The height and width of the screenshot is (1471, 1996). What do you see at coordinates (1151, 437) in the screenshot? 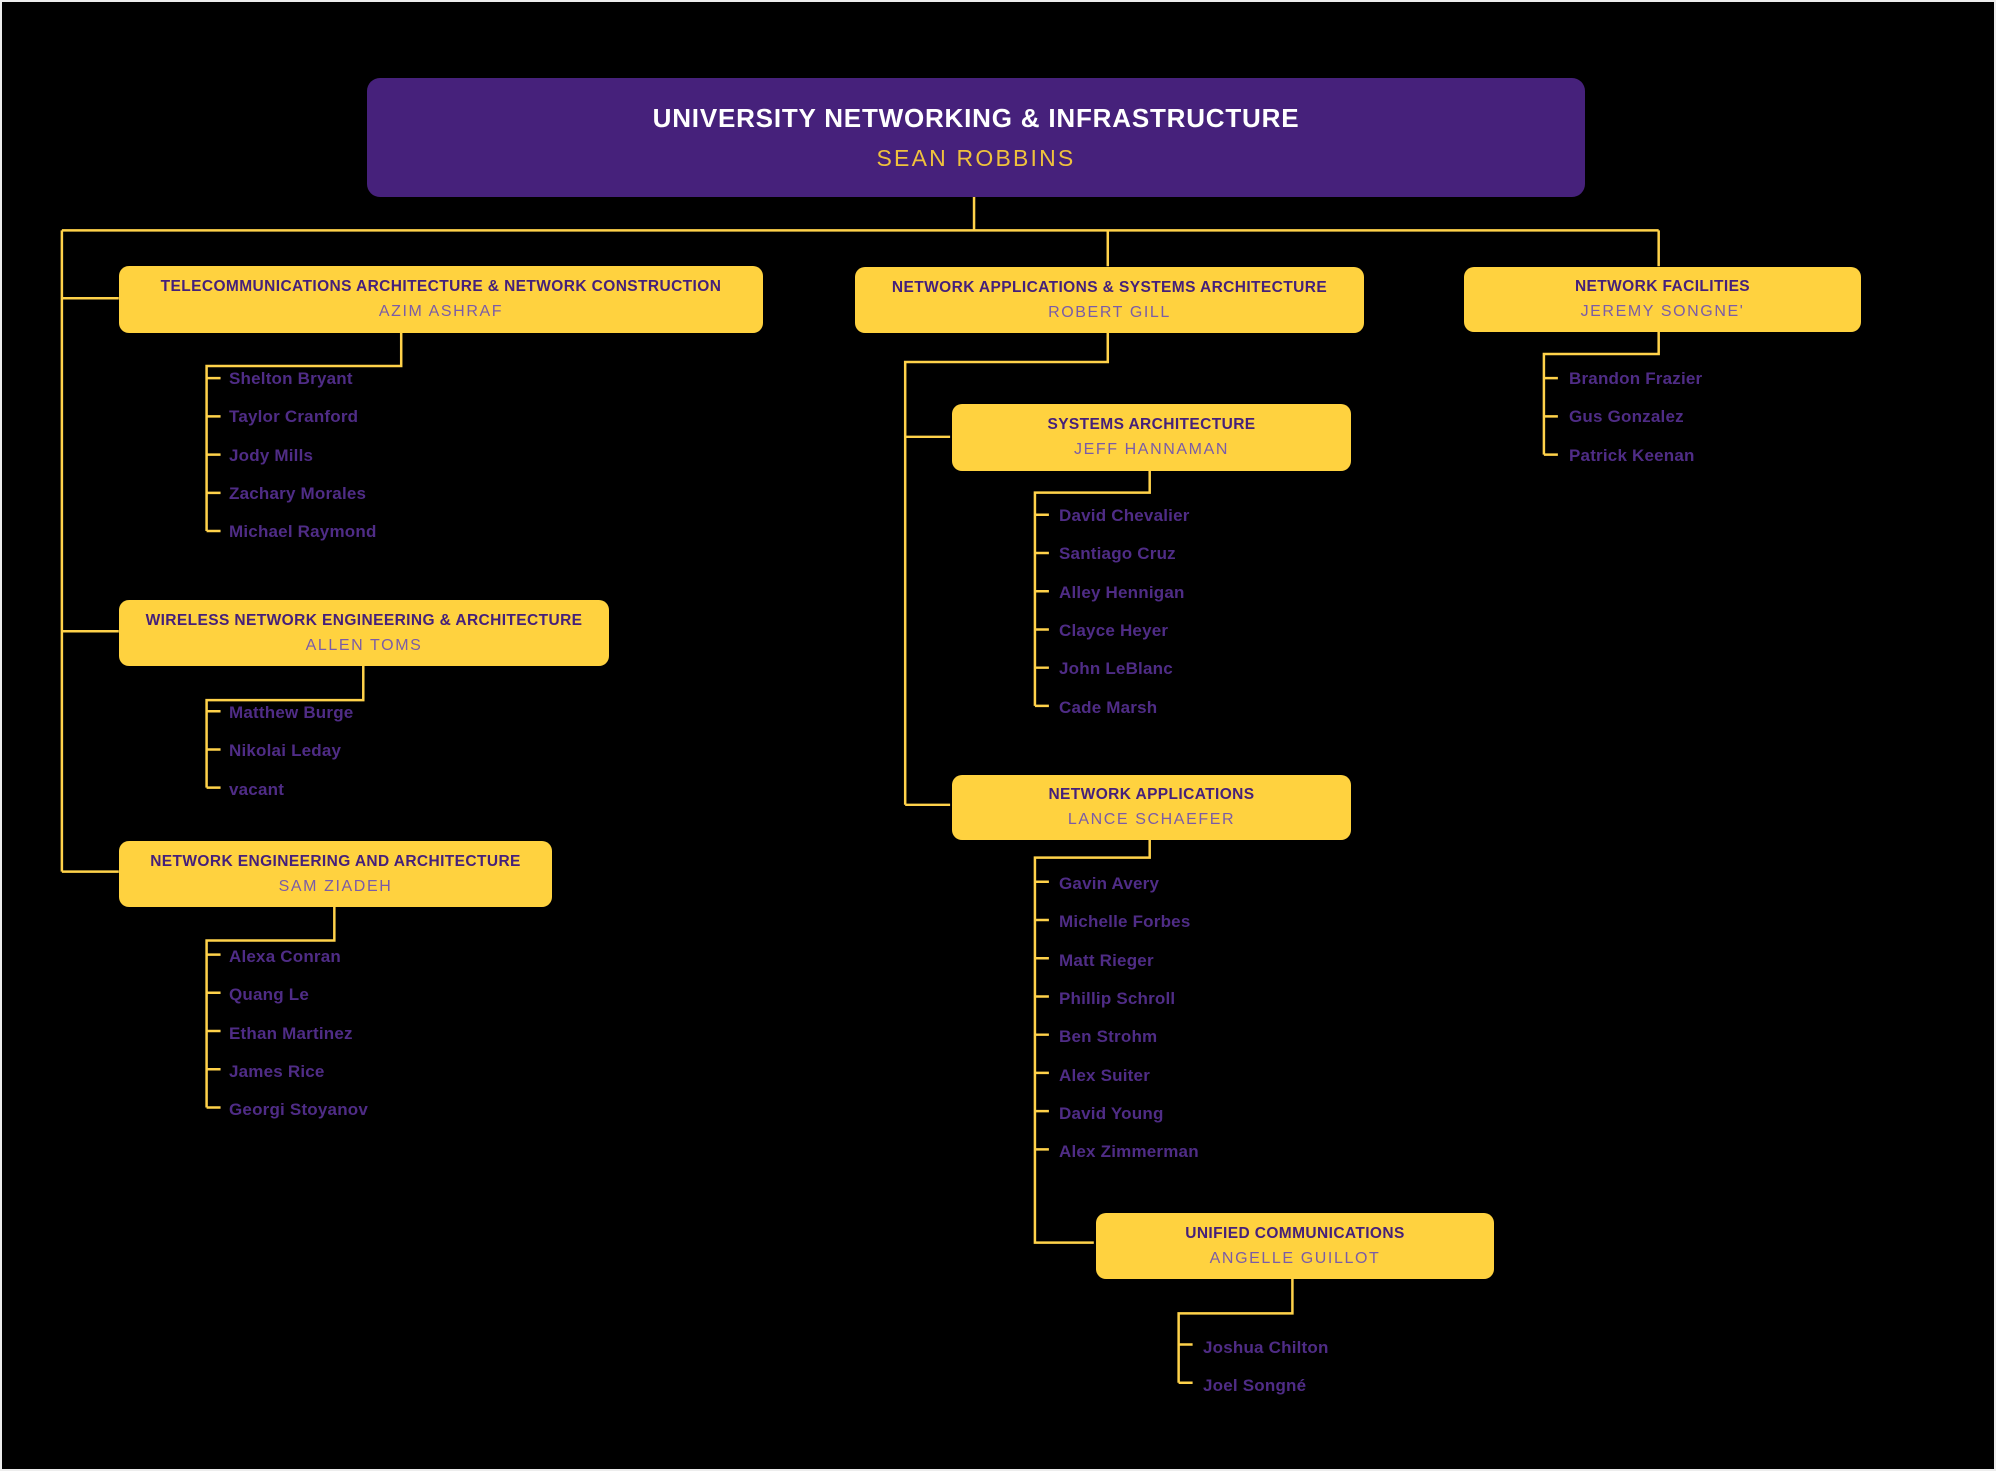
I see `org-box-sysarch: SYSTEMS ARCHITECTURE JEFF HANNAMAN` at bounding box center [1151, 437].